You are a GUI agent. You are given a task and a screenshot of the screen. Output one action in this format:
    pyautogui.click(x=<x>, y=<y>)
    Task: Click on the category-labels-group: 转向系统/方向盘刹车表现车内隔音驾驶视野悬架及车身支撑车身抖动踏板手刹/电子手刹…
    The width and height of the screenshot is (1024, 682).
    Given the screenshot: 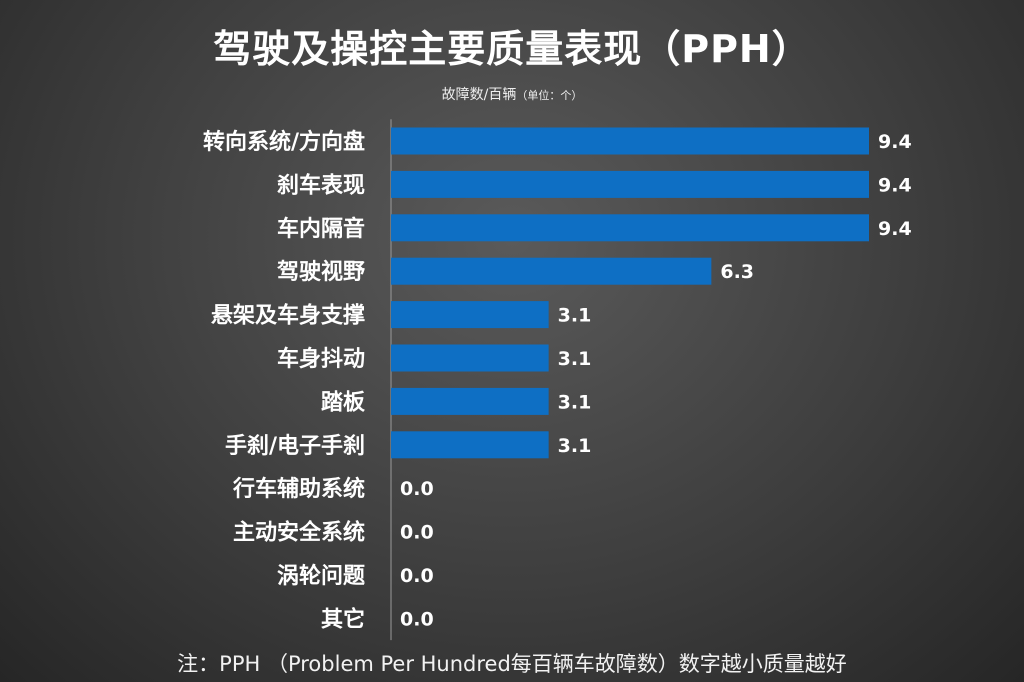 What is the action you would take?
    pyautogui.click(x=284, y=380)
    